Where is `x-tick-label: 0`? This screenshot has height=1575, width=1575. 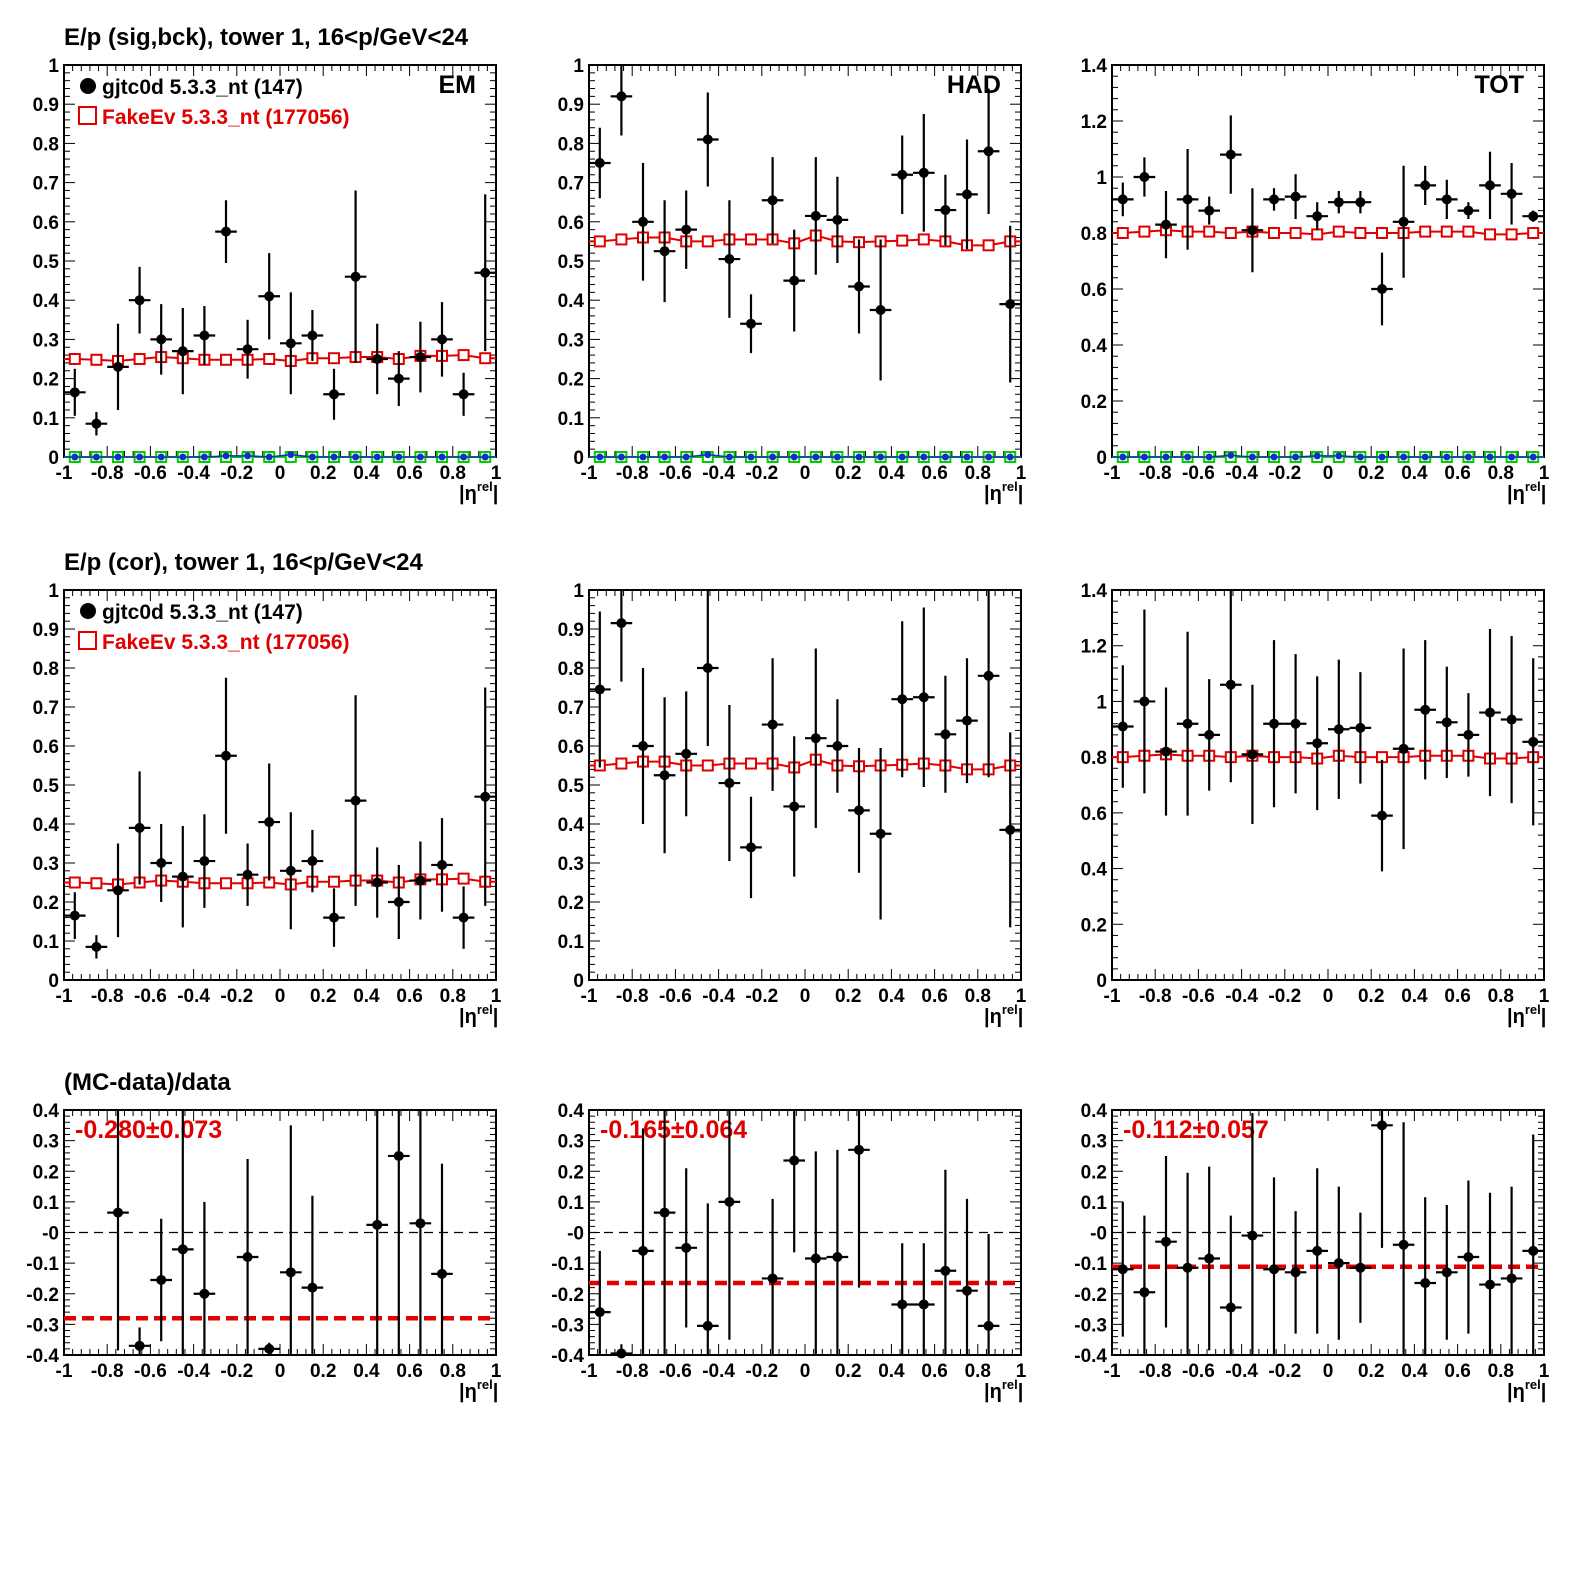 x-tick-label: 0 is located at coordinates (280, 1371).